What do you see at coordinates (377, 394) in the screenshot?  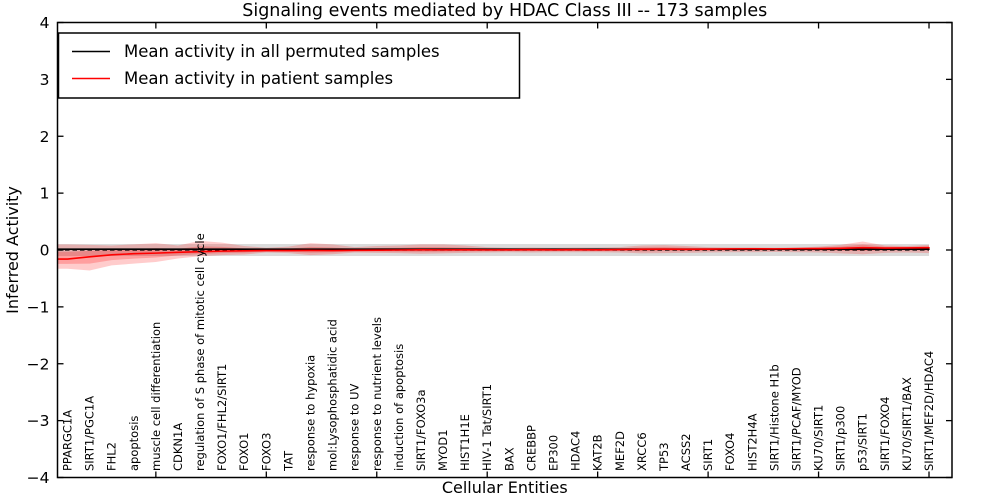 I see `x-tick-label: response to nutrient levels` at bounding box center [377, 394].